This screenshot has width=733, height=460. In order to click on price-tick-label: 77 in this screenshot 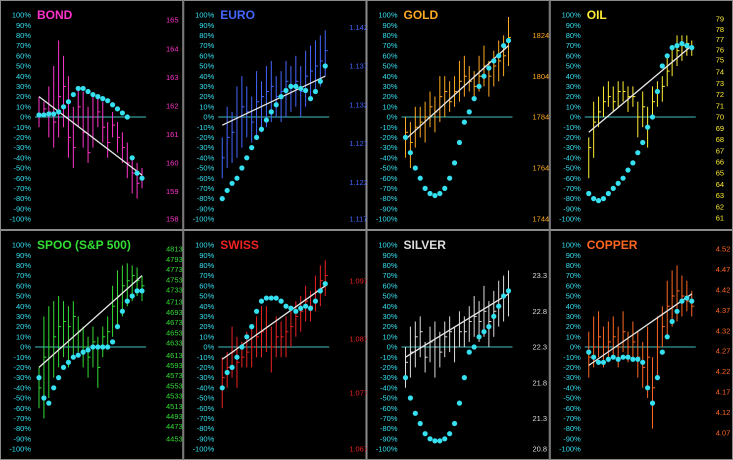, I will do `click(720, 39)`.